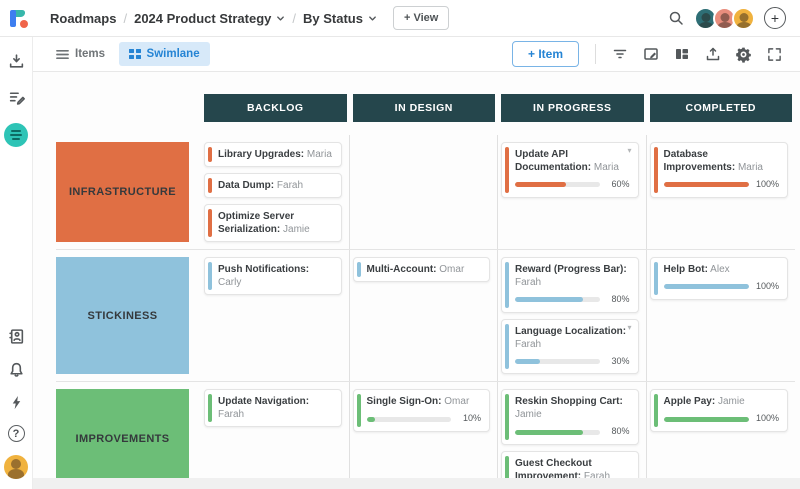  I want to click on settings-icon, so click(743, 54).